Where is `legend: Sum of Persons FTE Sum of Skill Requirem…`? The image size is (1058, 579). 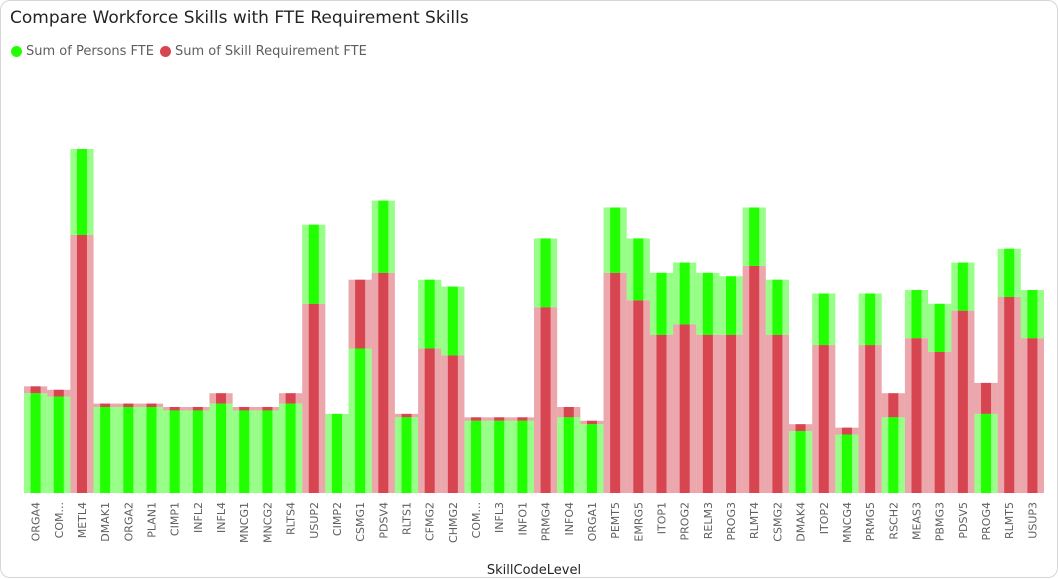 legend: Sum of Persons FTE Sum of Skill Requirem… is located at coordinates (192, 51).